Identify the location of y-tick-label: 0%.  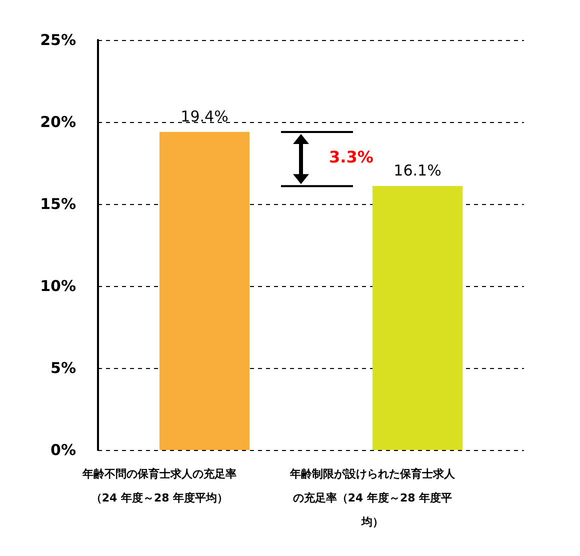
(63, 450).